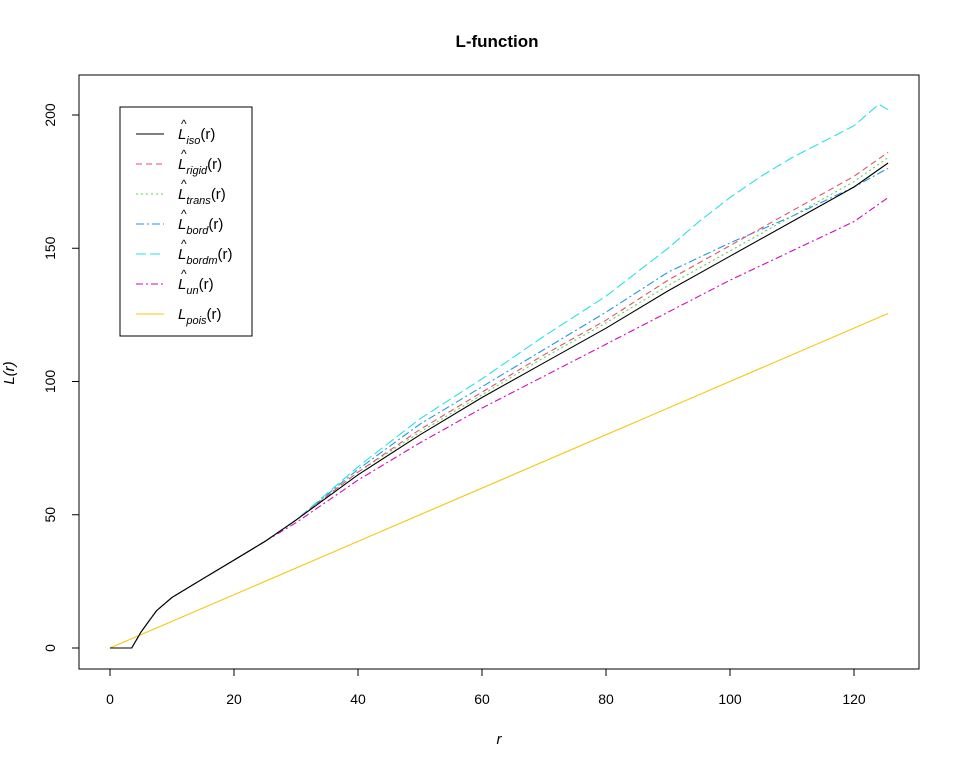 Image resolution: width=960 pixels, height=768 pixels. I want to click on legend-label: Lun(r), so click(196, 286).